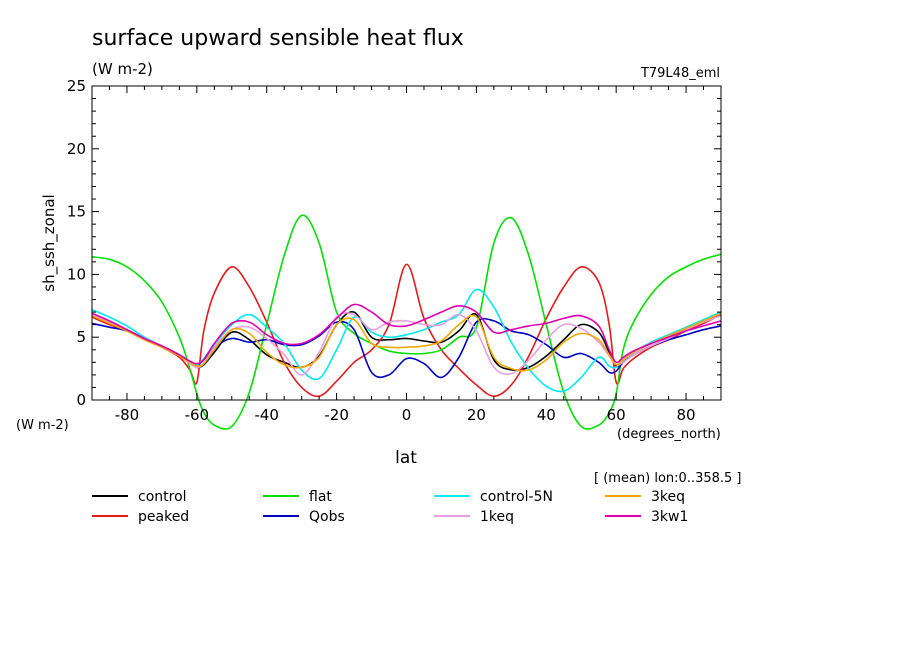  Describe the element at coordinates (197, 415) in the screenshot. I see `x-tick-label: -60` at that location.